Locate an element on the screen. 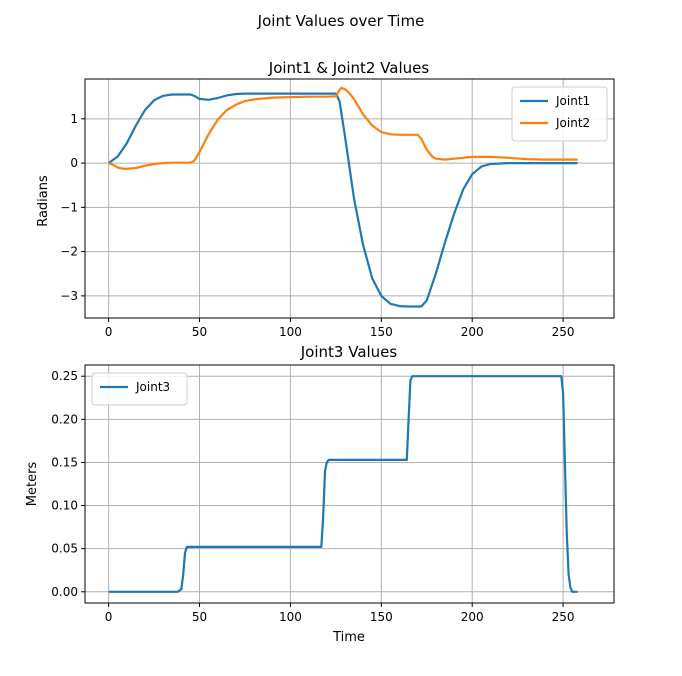 The image size is (682, 676). y-tick-label: 0.05 is located at coordinates (64, 549).